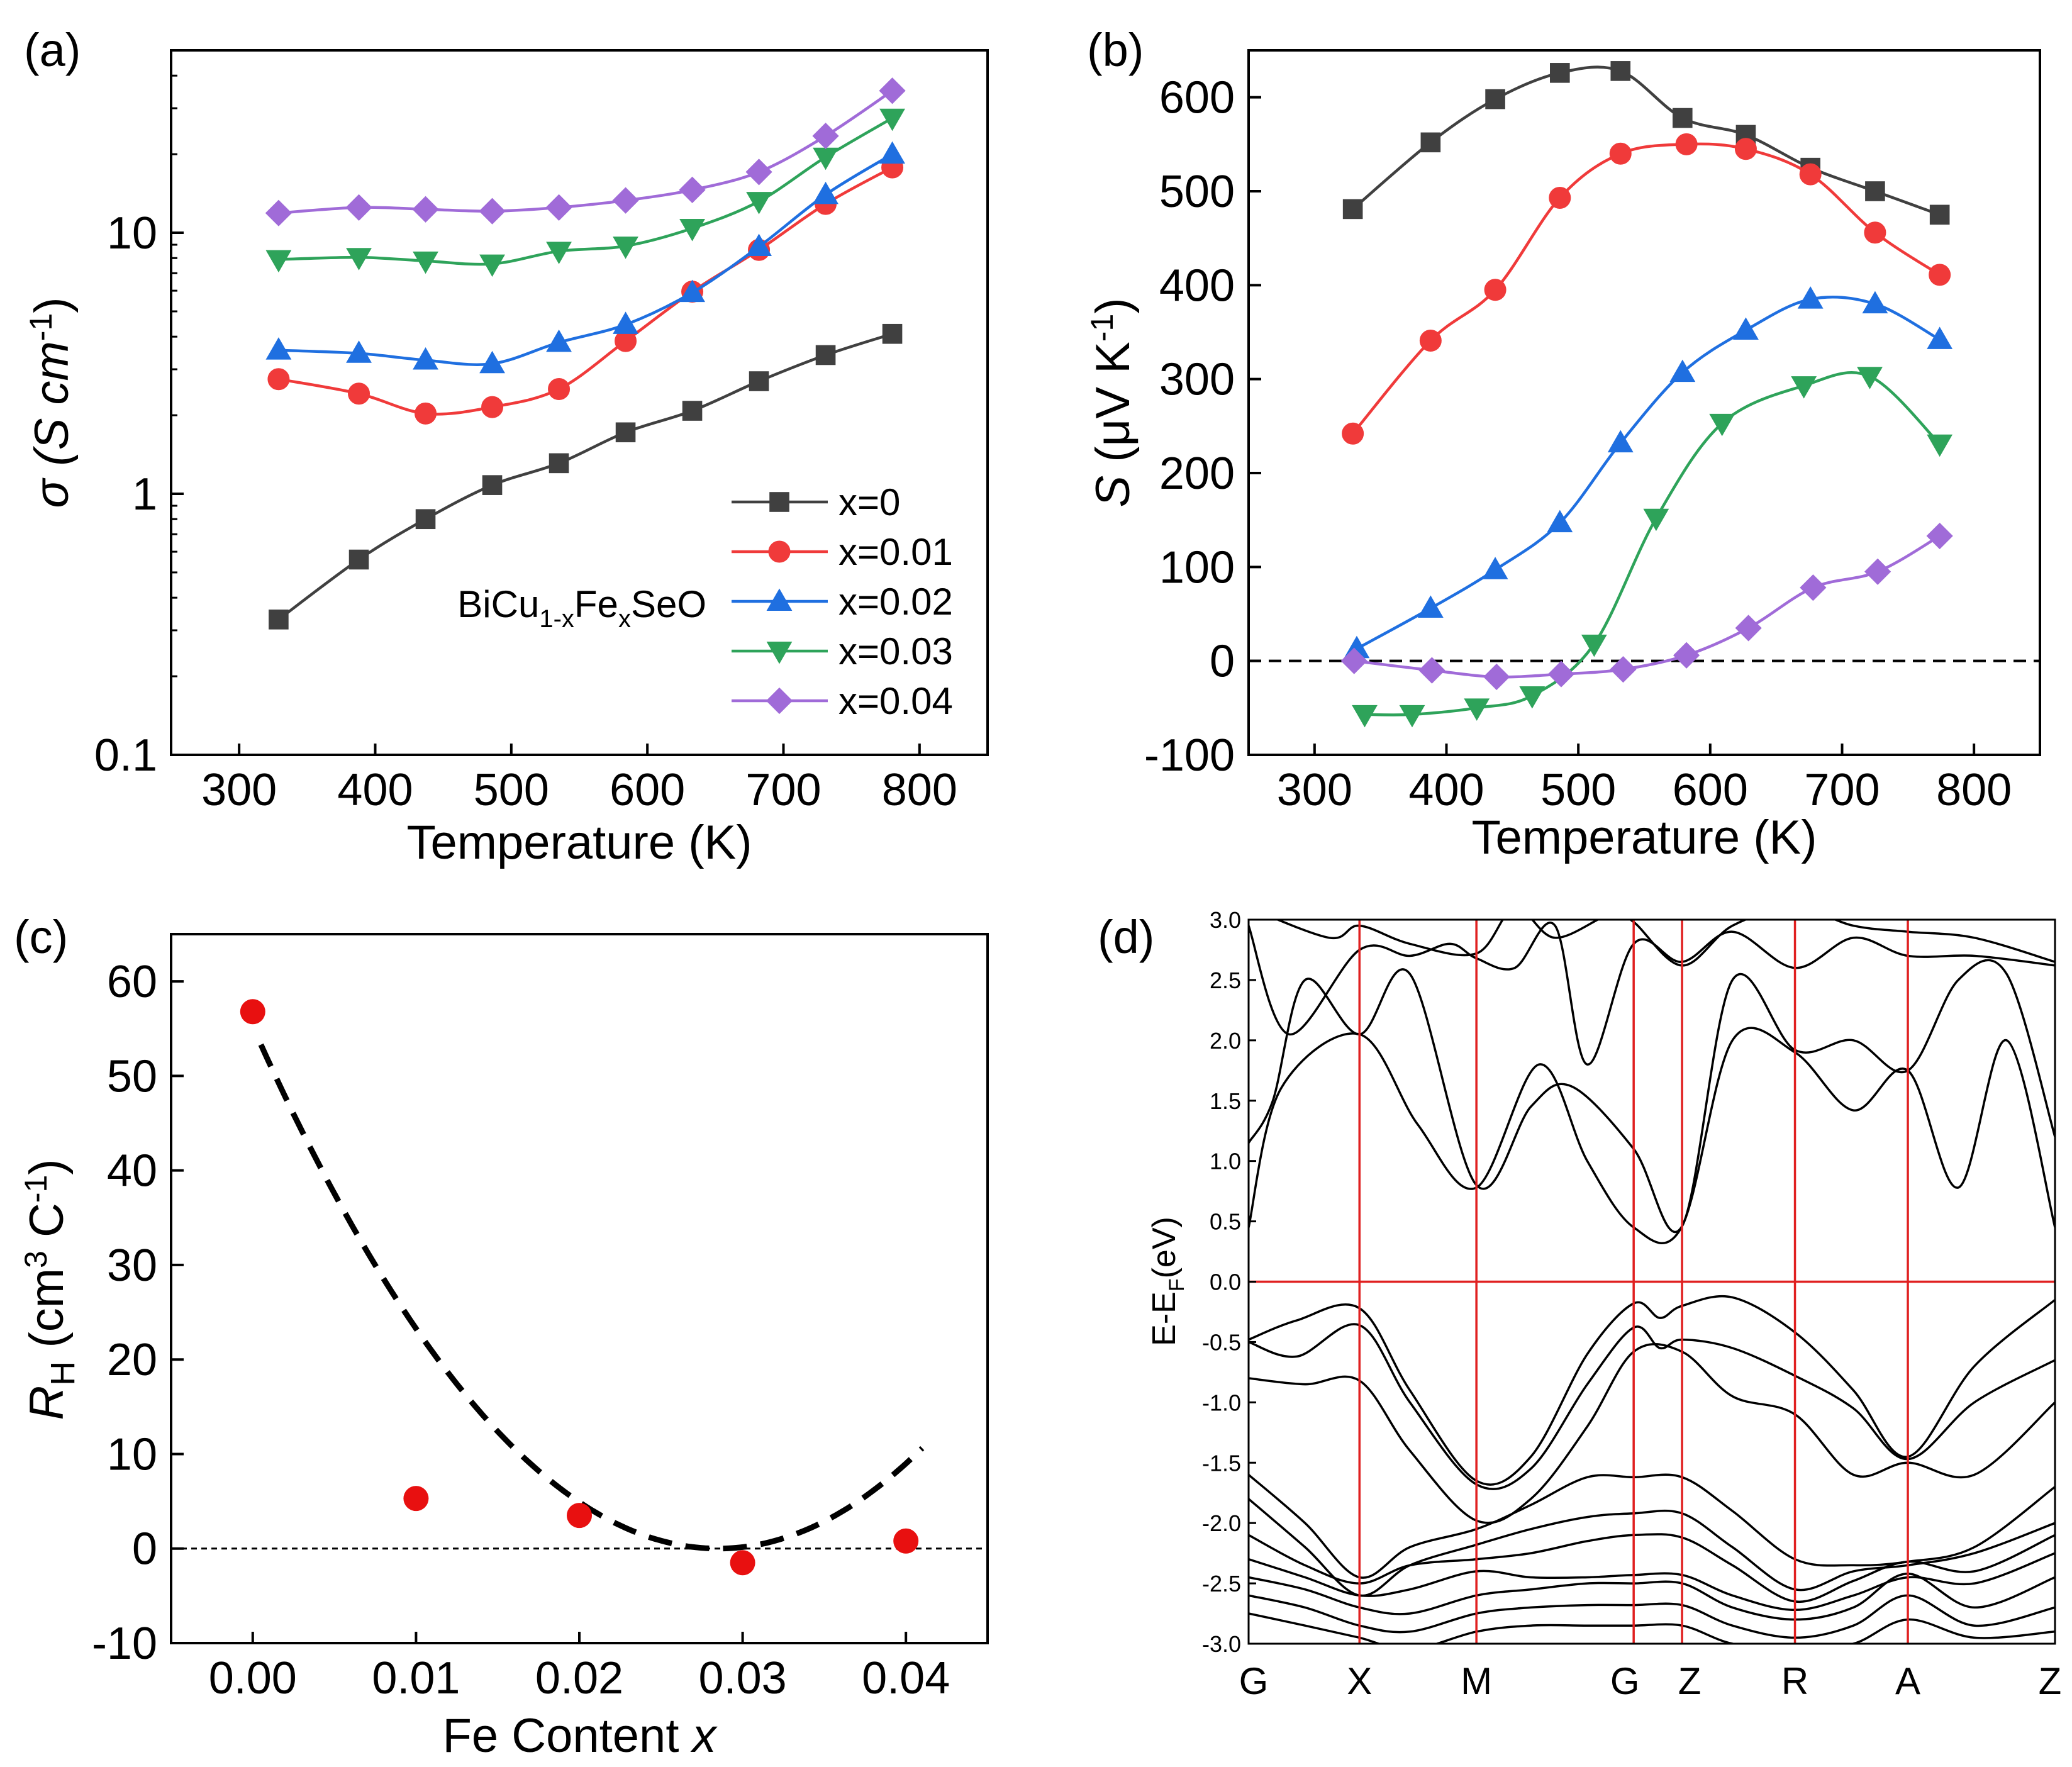 This screenshot has width=2072, height=1767. I want to click on y-tick-label: -2.5, so click(1221, 1584).